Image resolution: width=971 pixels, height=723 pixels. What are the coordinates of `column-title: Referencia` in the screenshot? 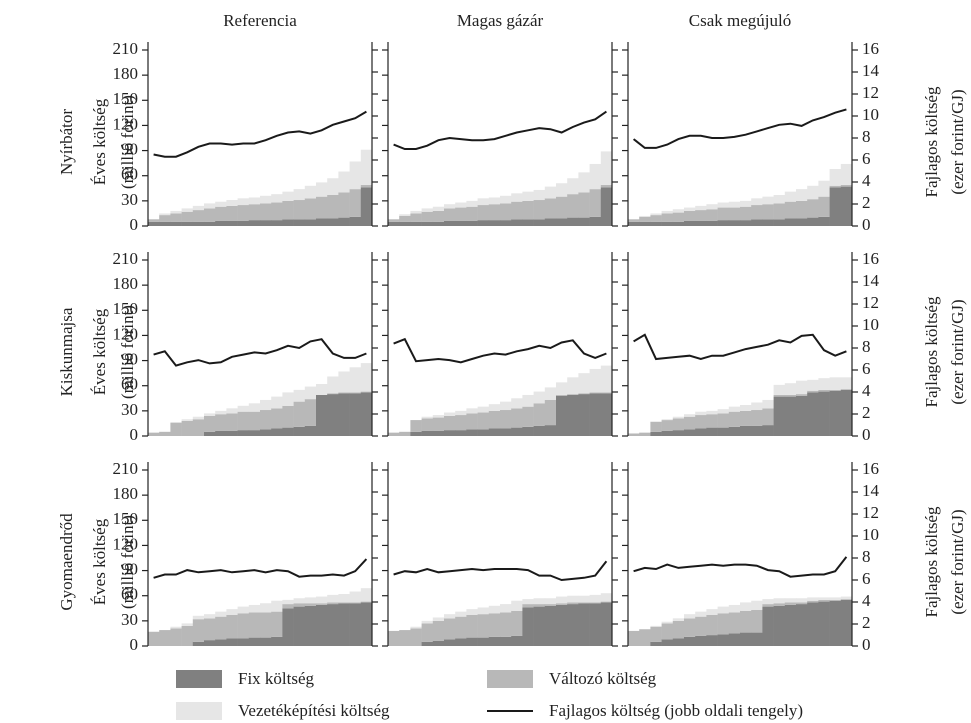 It's located at (260, 20).